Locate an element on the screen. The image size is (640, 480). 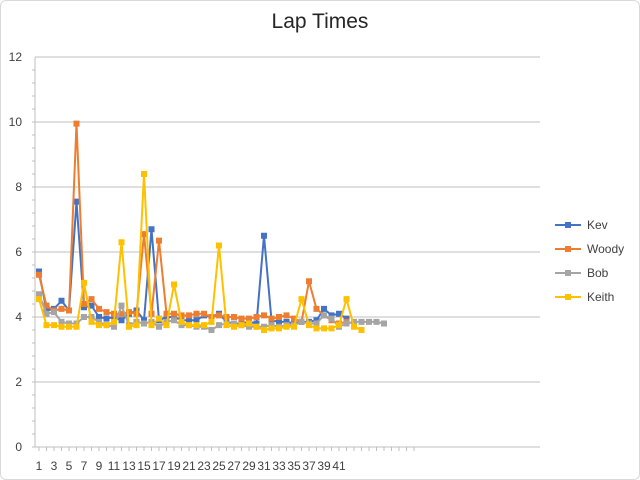
x-tick-label: 11 is located at coordinates (114, 466).